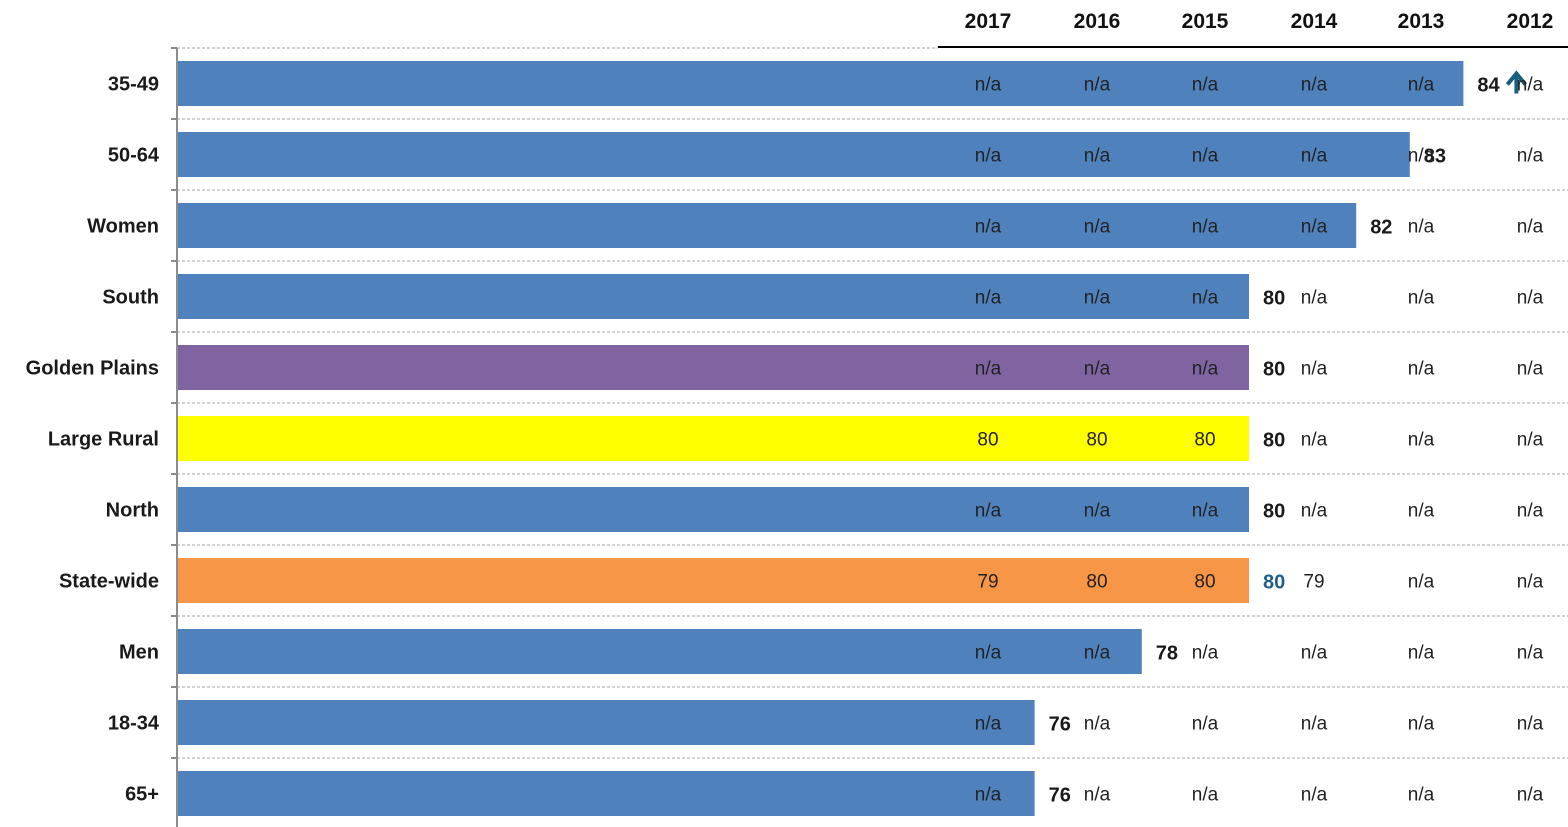 This screenshot has width=1568, height=827. Describe the element at coordinates (174, 437) in the screenshot. I see `category-axis` at that location.